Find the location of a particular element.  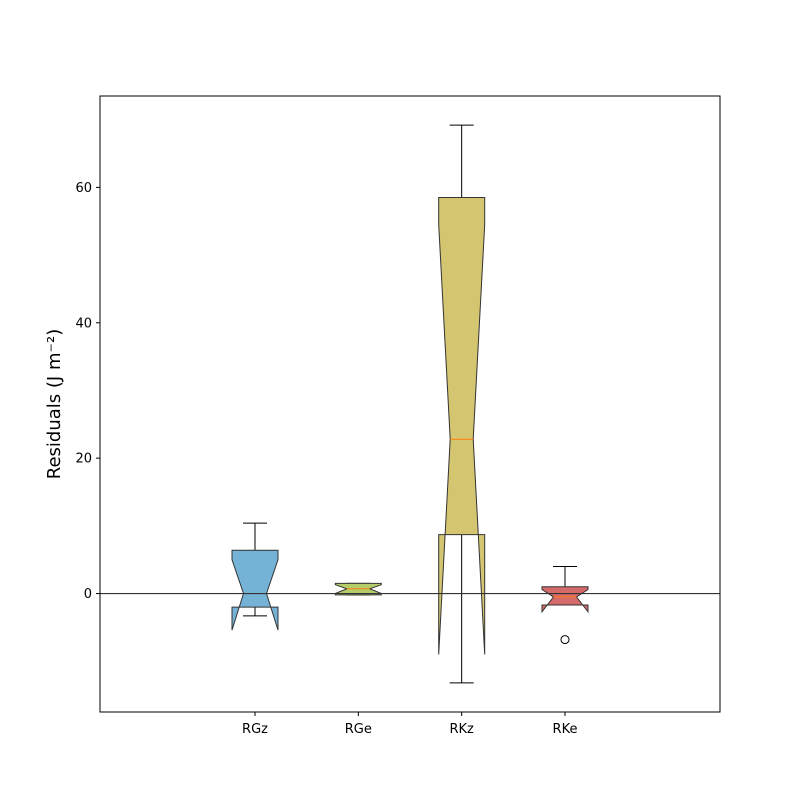

x-tick-label: RKz is located at coordinates (461, 729).